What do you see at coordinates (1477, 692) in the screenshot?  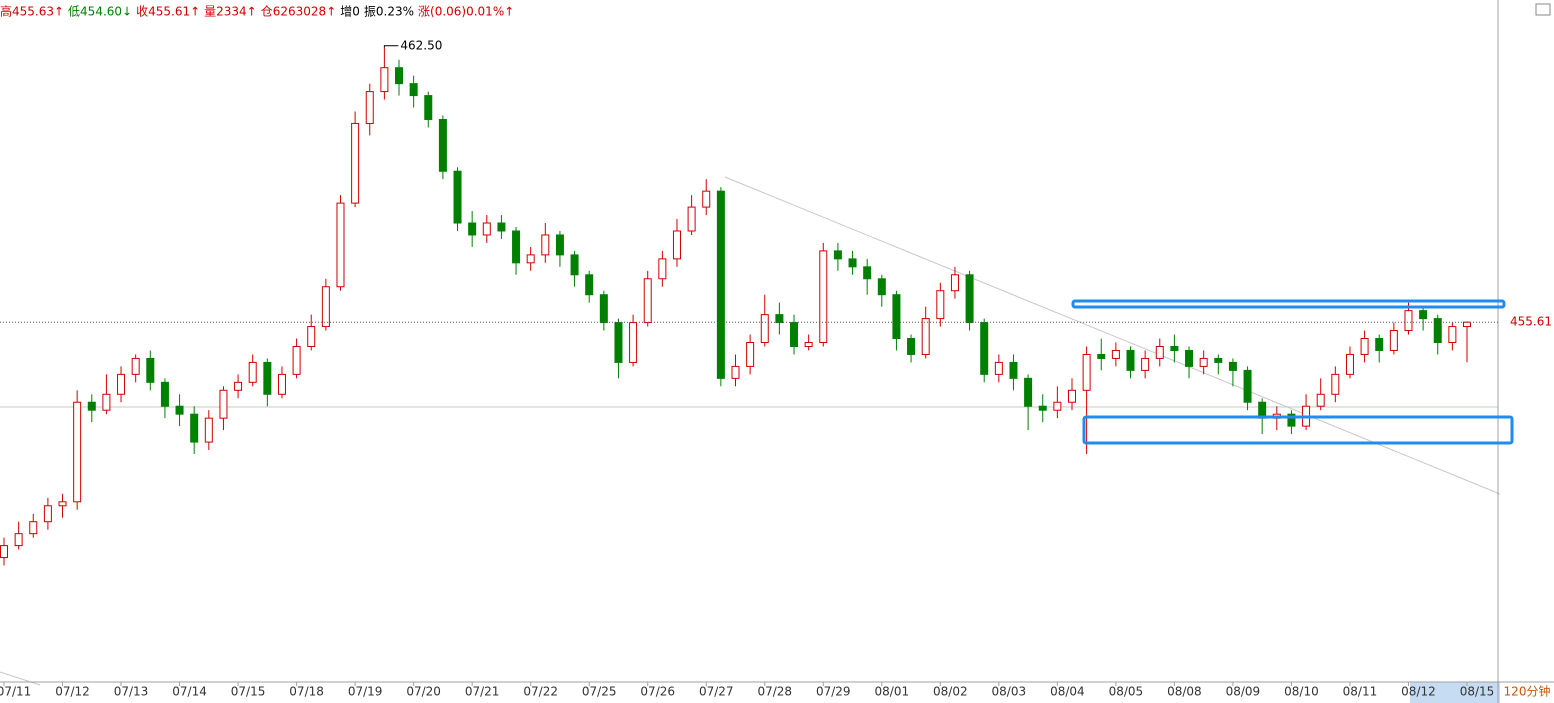 I see `x-tick-label: 08/15` at bounding box center [1477, 692].